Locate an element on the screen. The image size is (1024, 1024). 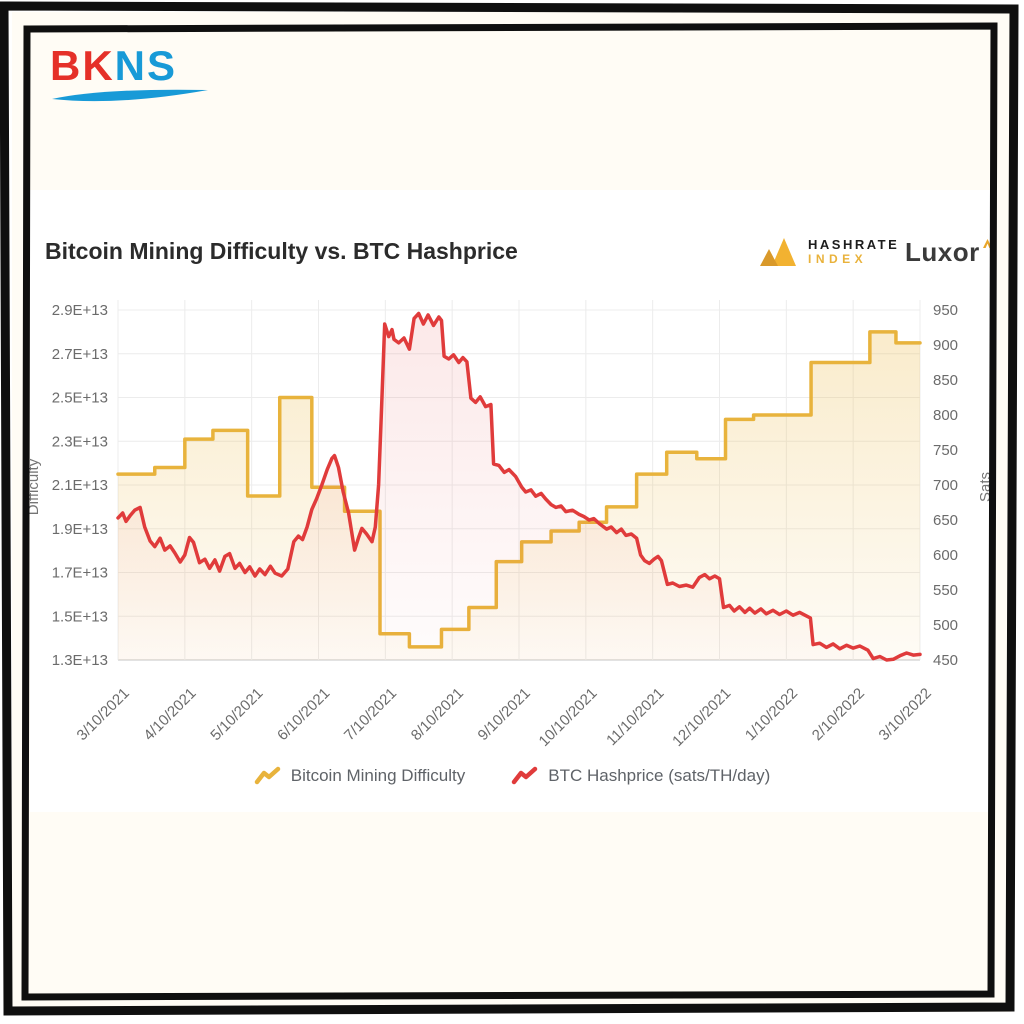
x-tick-label: 10/10/2021 is located at coordinates (568, 717).